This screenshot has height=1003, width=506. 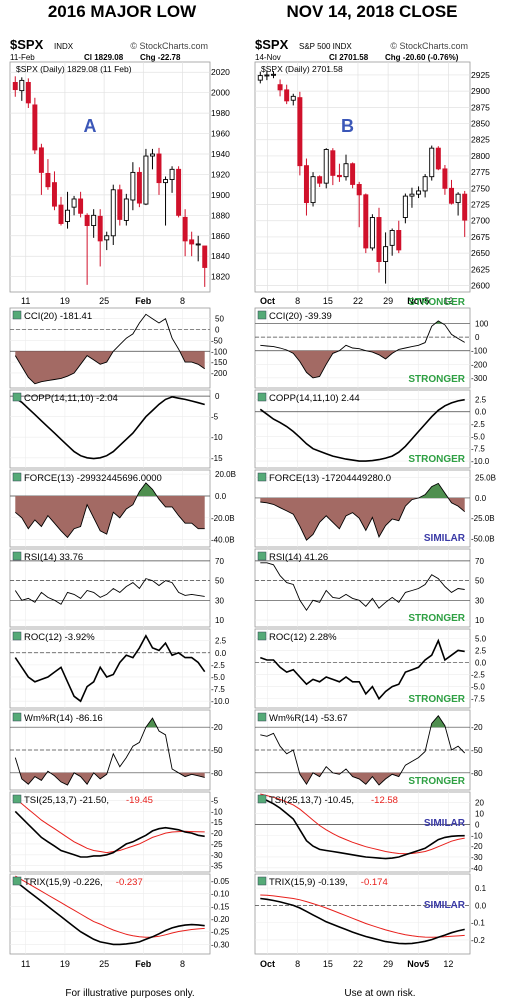 I want to click on header-close: Cl 1829.08, so click(x=104, y=57).